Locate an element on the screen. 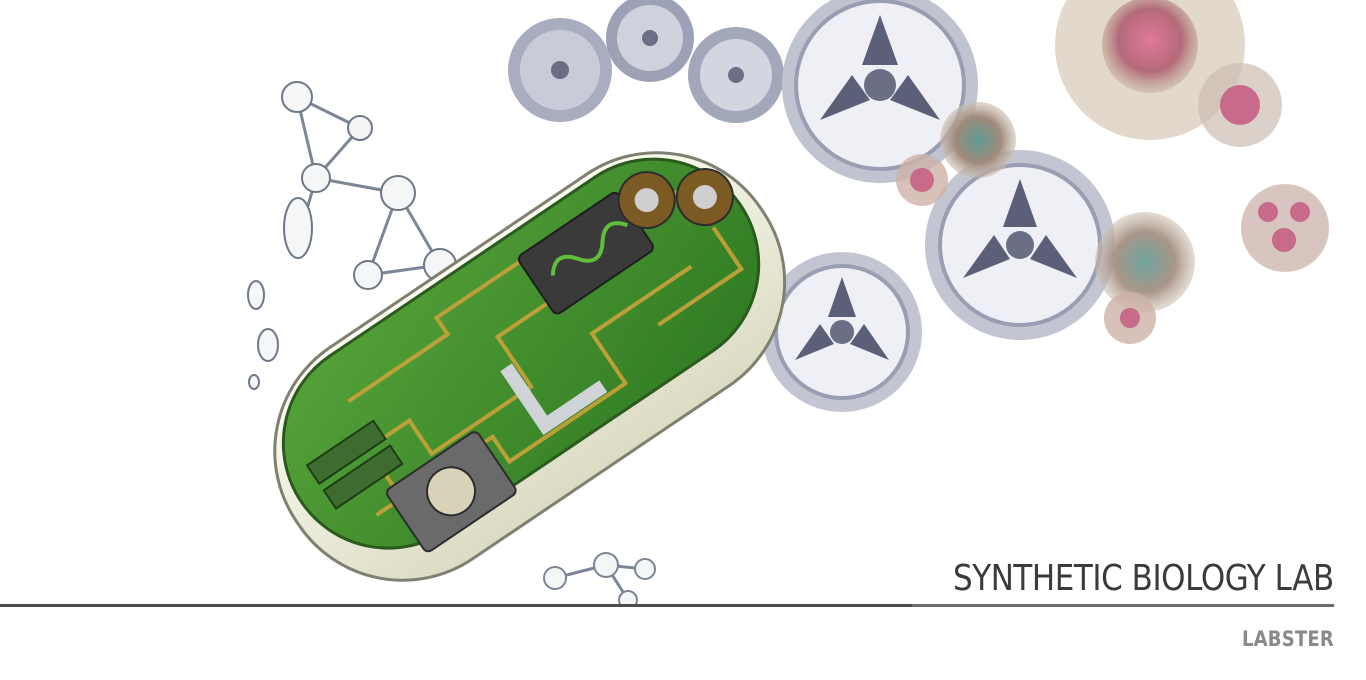 The height and width of the screenshot is (680, 1366). footer is located at coordinates (683, 643).